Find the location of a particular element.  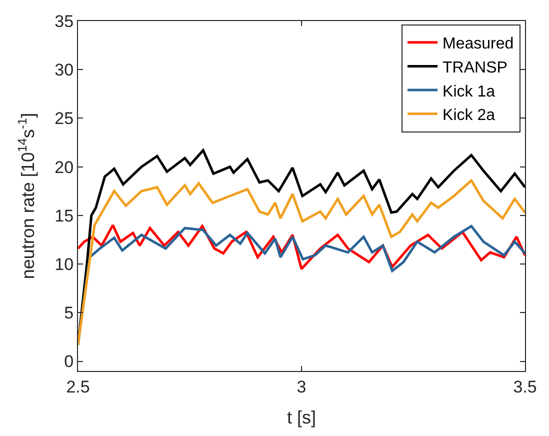

legend-label: Kick 2a is located at coordinates (469, 115).